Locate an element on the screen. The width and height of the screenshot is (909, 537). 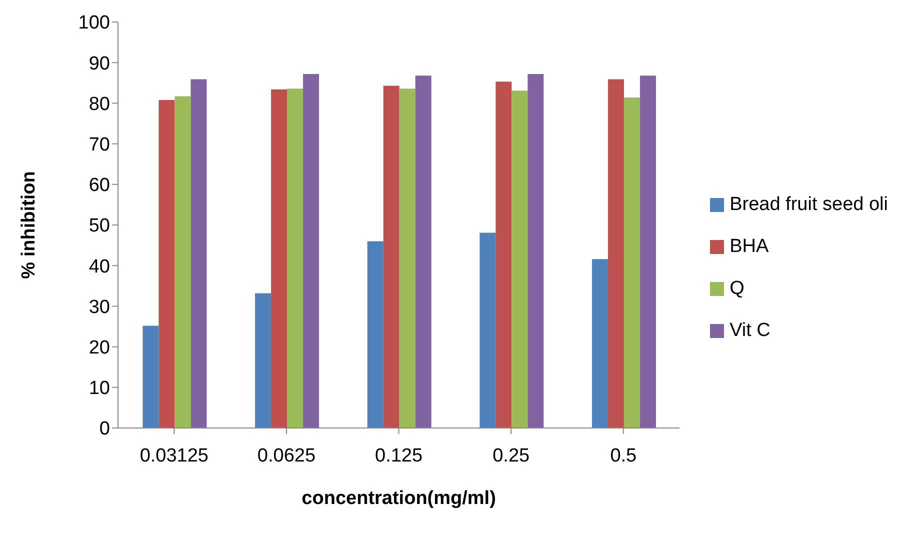
y-tick-label: 20 is located at coordinates (99, 348).